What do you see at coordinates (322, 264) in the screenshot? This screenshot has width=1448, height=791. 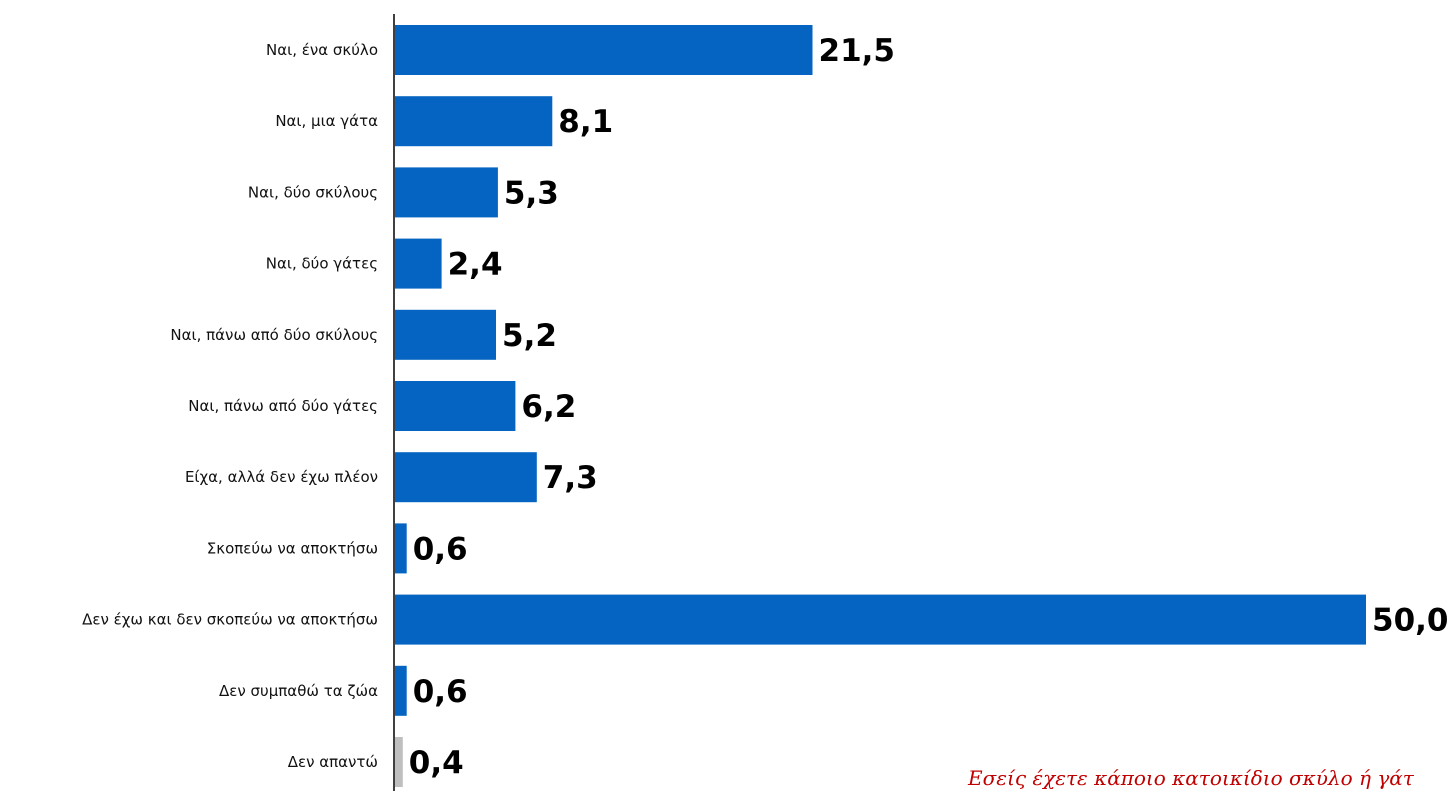 I see `category-label: Ναι, δύο γάτες` at bounding box center [322, 264].